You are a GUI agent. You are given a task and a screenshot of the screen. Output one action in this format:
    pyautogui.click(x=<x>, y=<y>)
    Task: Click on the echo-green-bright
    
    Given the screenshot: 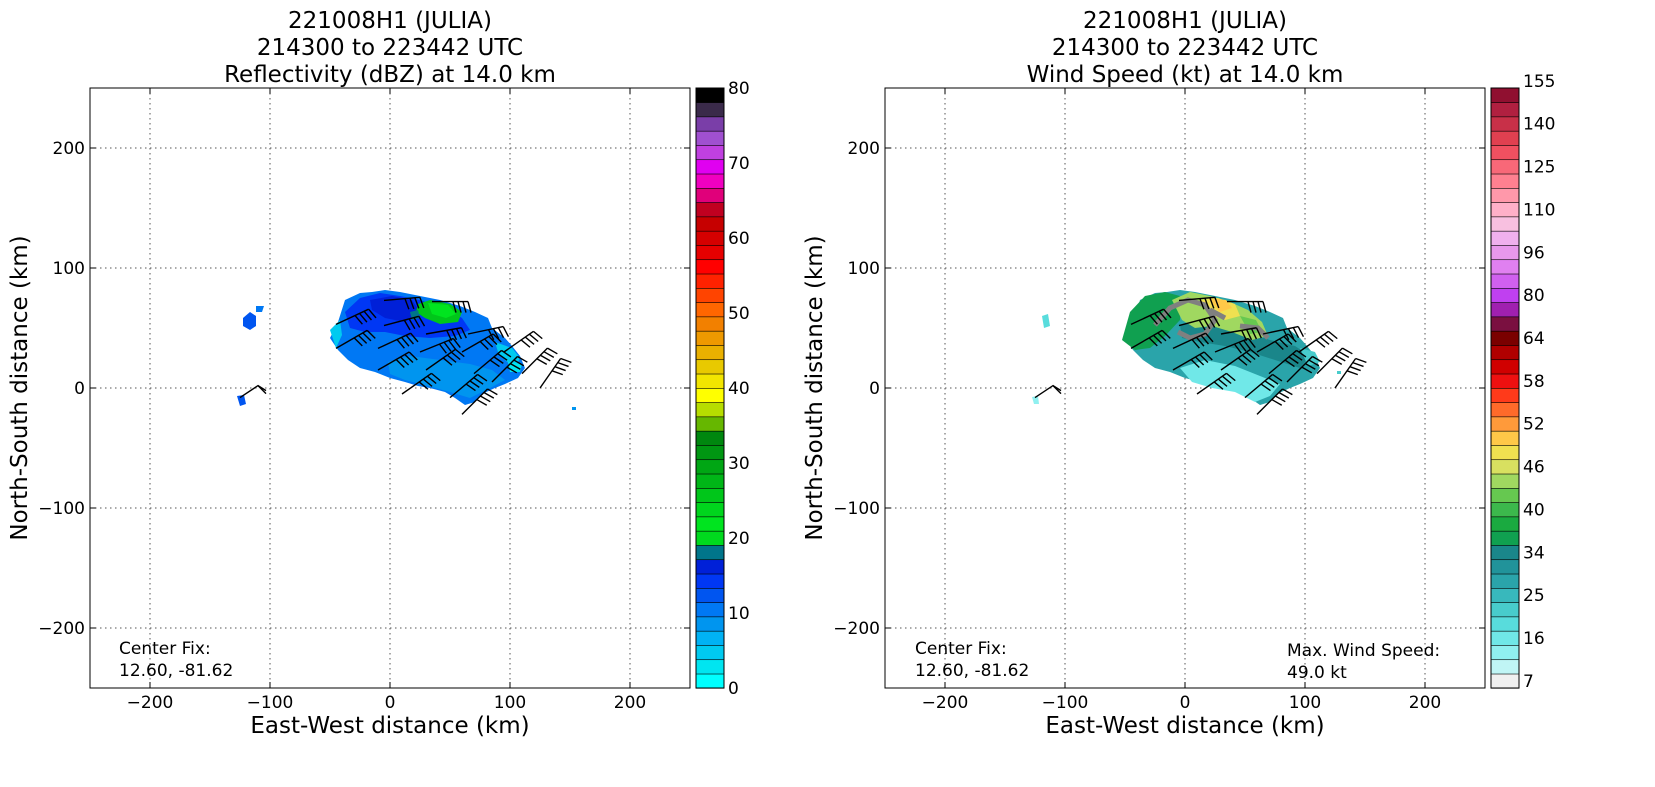 What is the action you would take?
    pyautogui.click(x=442, y=310)
    